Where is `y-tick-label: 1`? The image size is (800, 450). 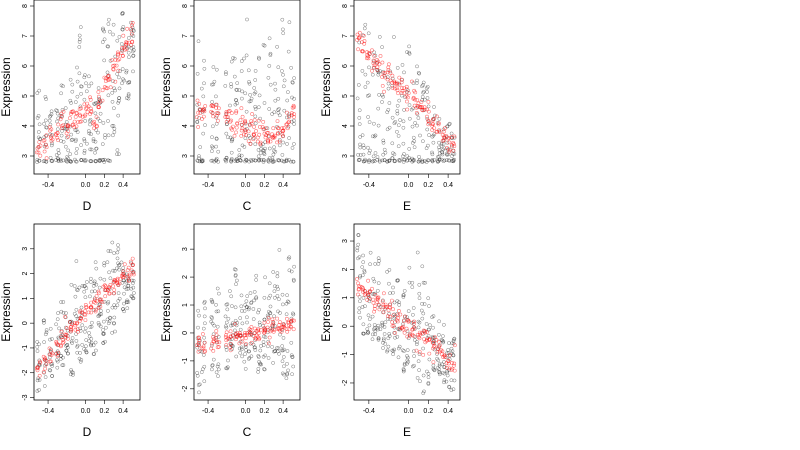 y-tick-label: 1 is located at coordinates (345, 298).